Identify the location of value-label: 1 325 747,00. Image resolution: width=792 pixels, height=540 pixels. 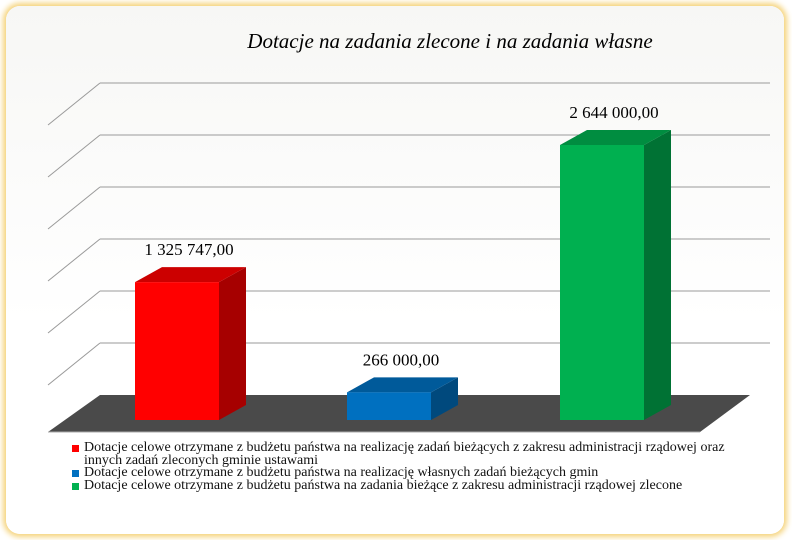
(188, 249).